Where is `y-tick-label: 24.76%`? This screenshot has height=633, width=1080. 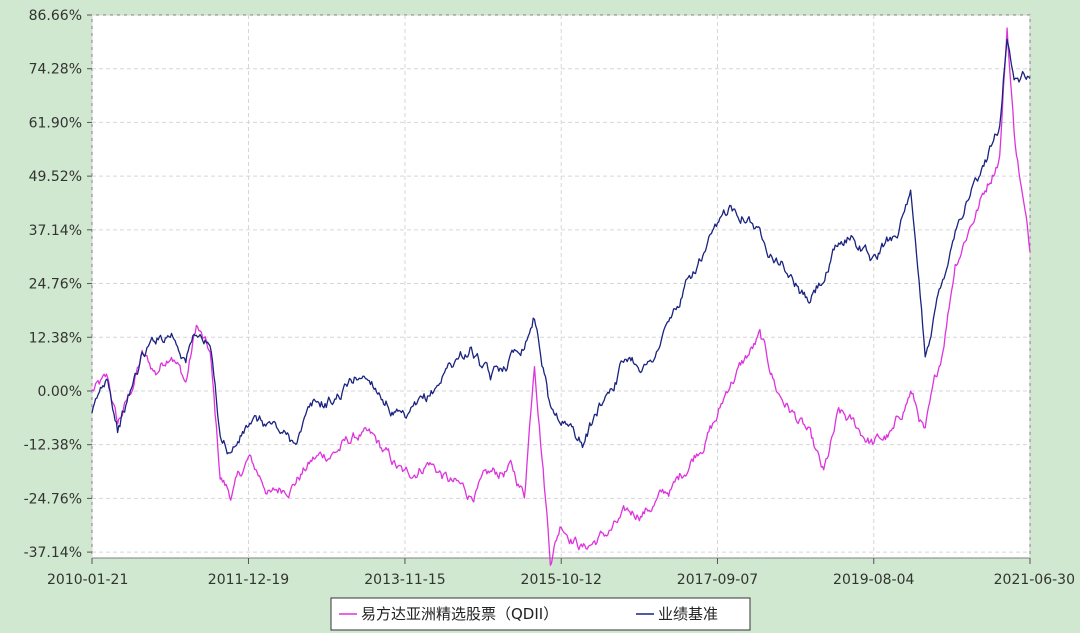 y-tick-label: 24.76% is located at coordinates (55, 285).